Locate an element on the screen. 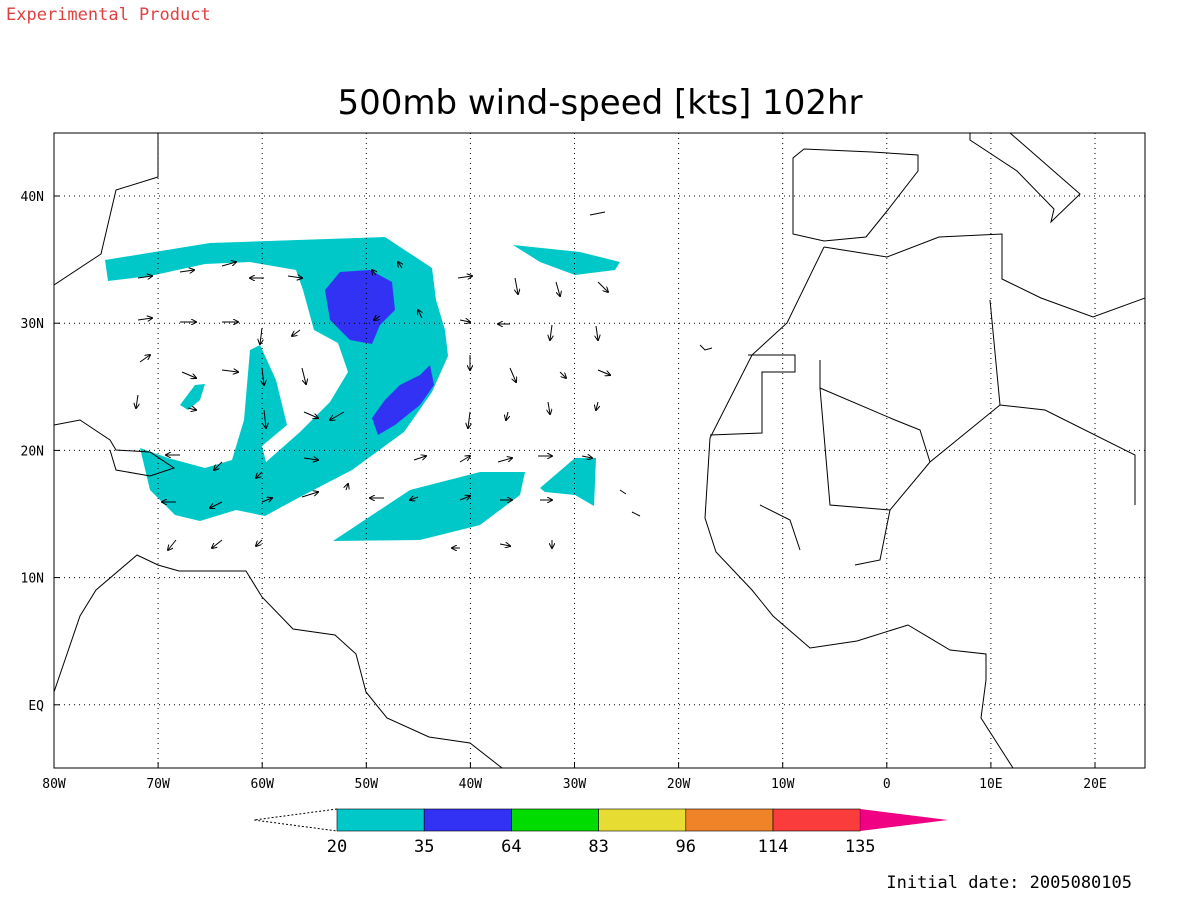 Image resolution: width=1200 pixels, height=900 pixels. shading is located at coordinates (362, 389).